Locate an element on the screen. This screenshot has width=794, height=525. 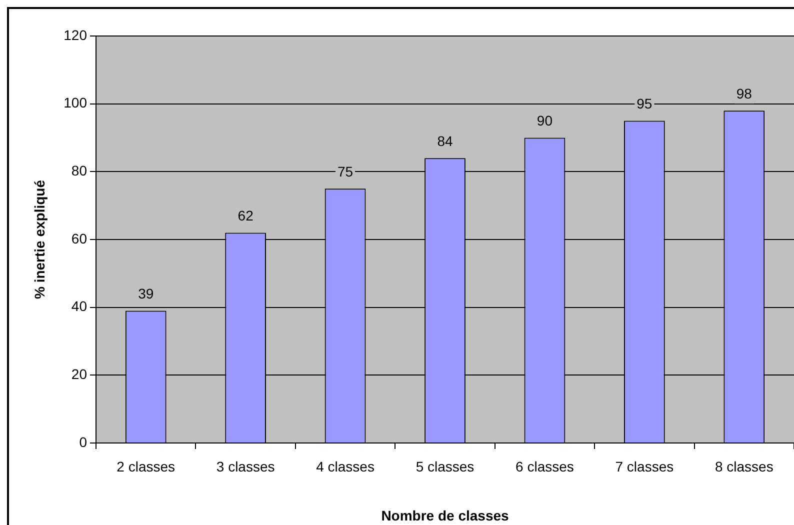
y-tick-label: 40 is located at coordinates (79, 306).